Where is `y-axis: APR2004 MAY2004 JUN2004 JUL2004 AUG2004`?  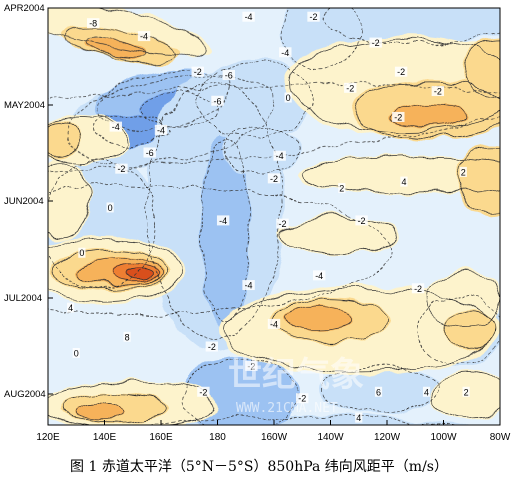 y-axis: APR2004 MAY2004 JUN2004 JUL2004 AUG2004 is located at coordinates (28, 201).